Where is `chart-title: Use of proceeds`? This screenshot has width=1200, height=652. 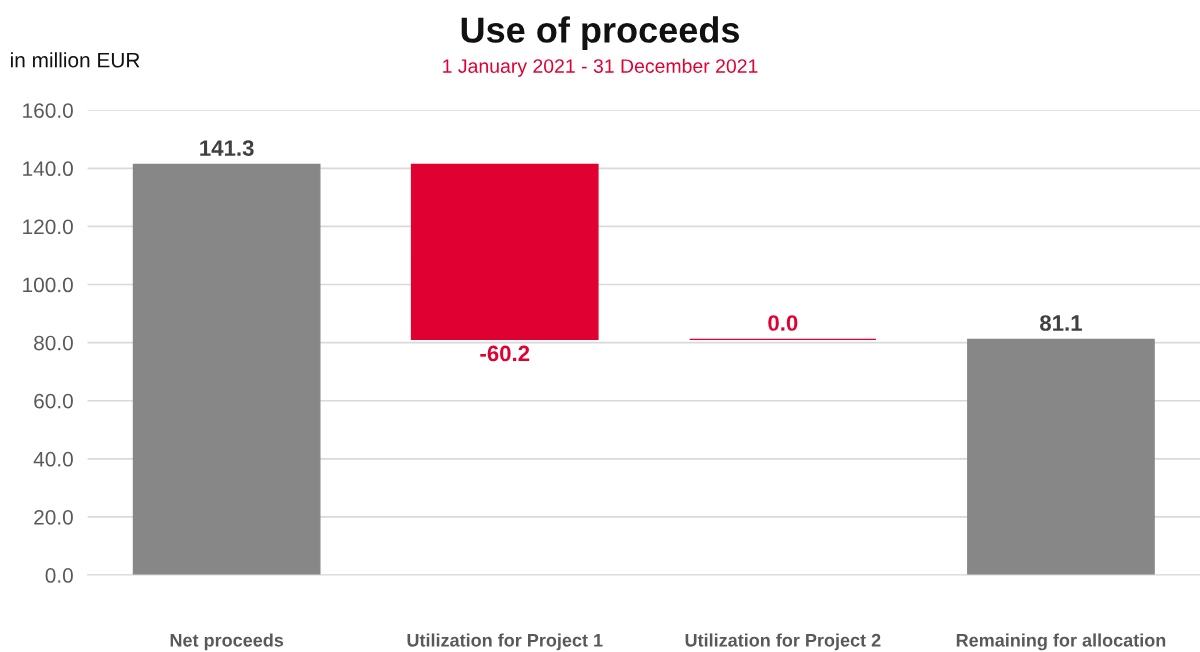
chart-title: Use of proceeds is located at coordinates (600, 33).